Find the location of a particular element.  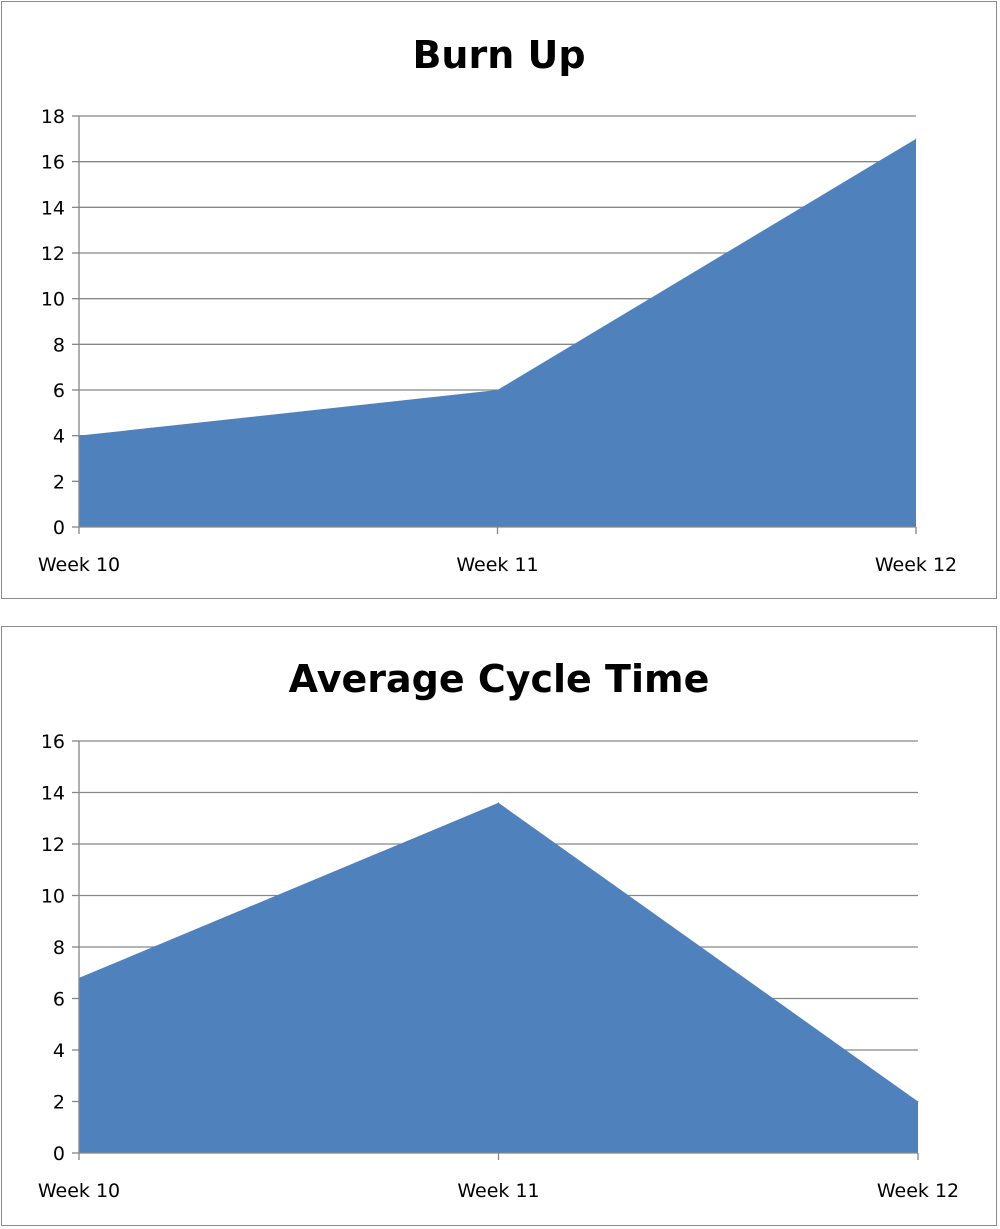

chart-title: Average Cycle Time is located at coordinates (499, 679).